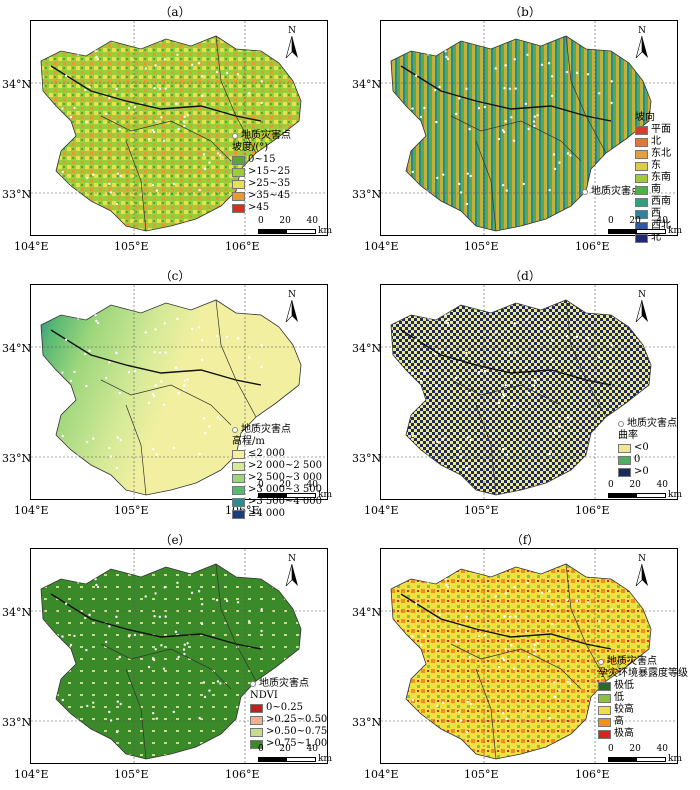  I want to click on legend-item: >15~25, so click(261, 172).